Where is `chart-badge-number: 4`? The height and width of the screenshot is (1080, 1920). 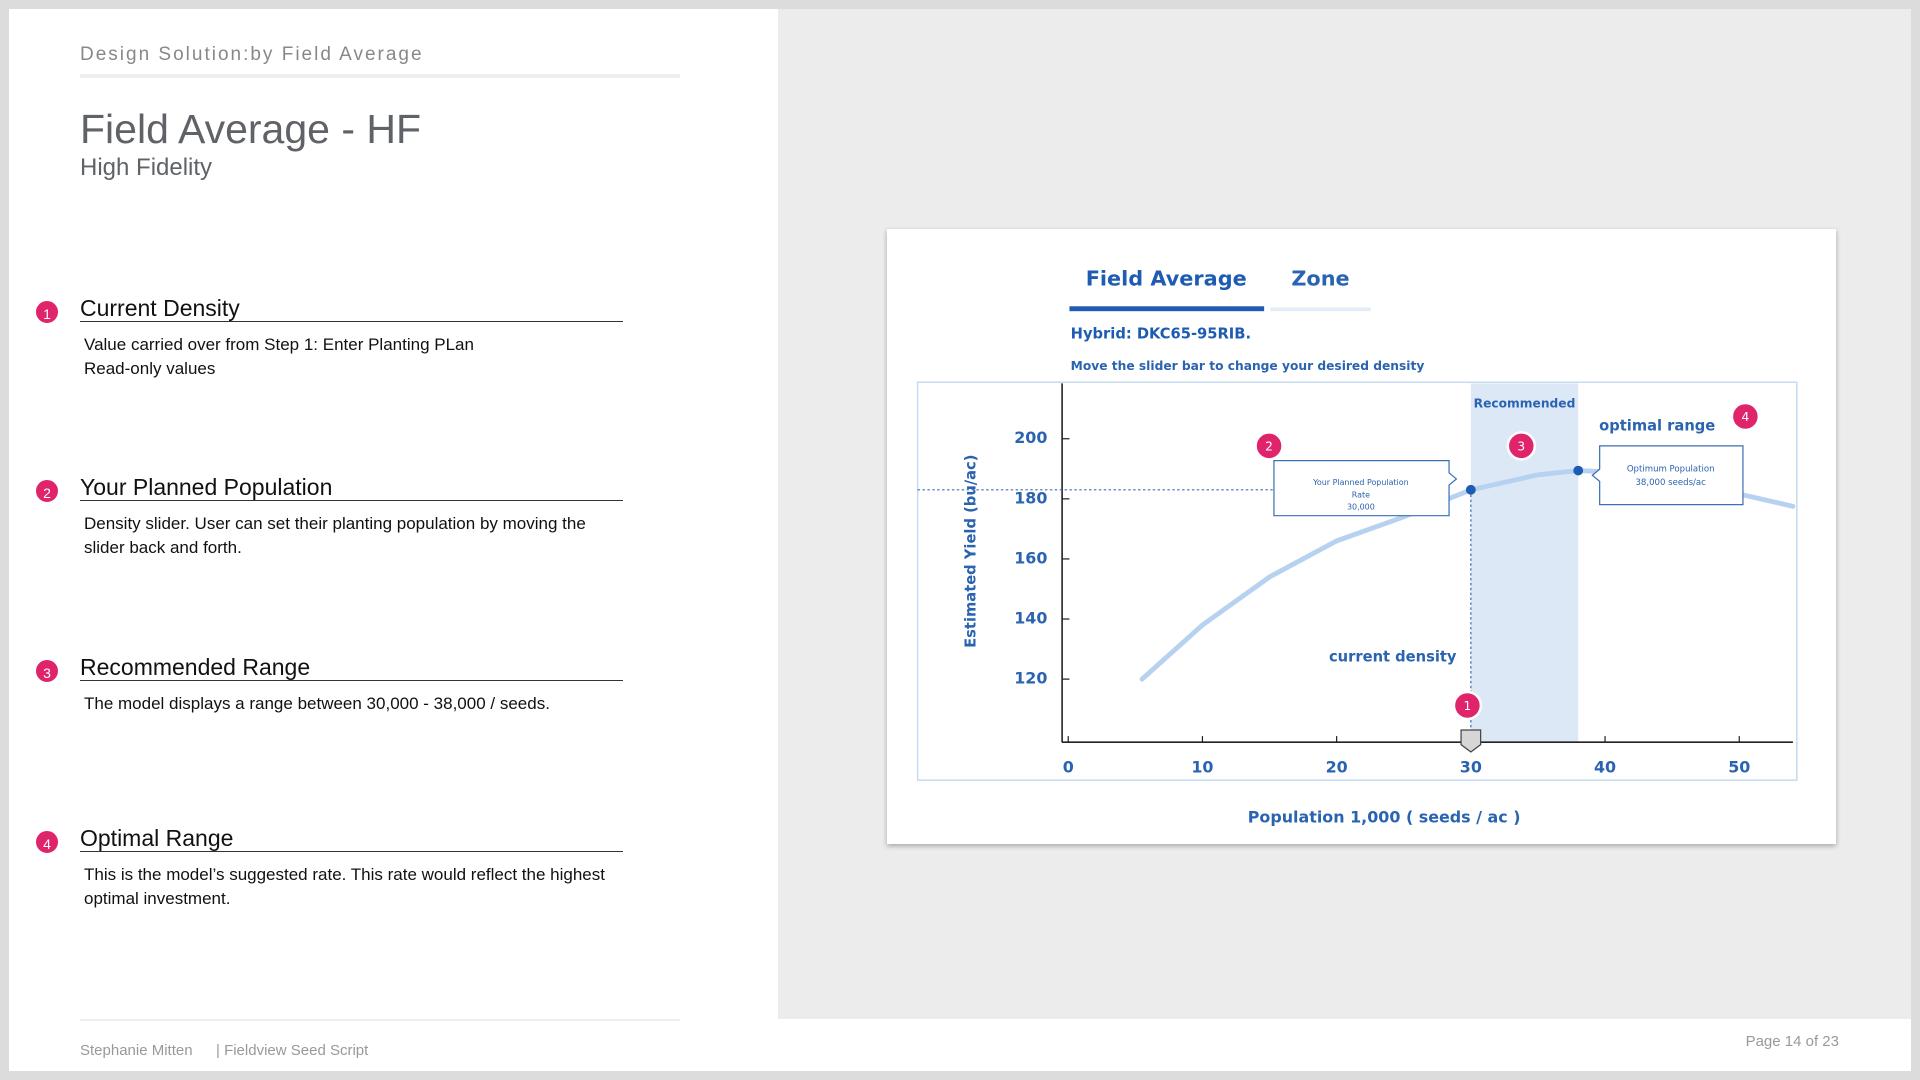
chart-badge-number: 4 is located at coordinates (1745, 417).